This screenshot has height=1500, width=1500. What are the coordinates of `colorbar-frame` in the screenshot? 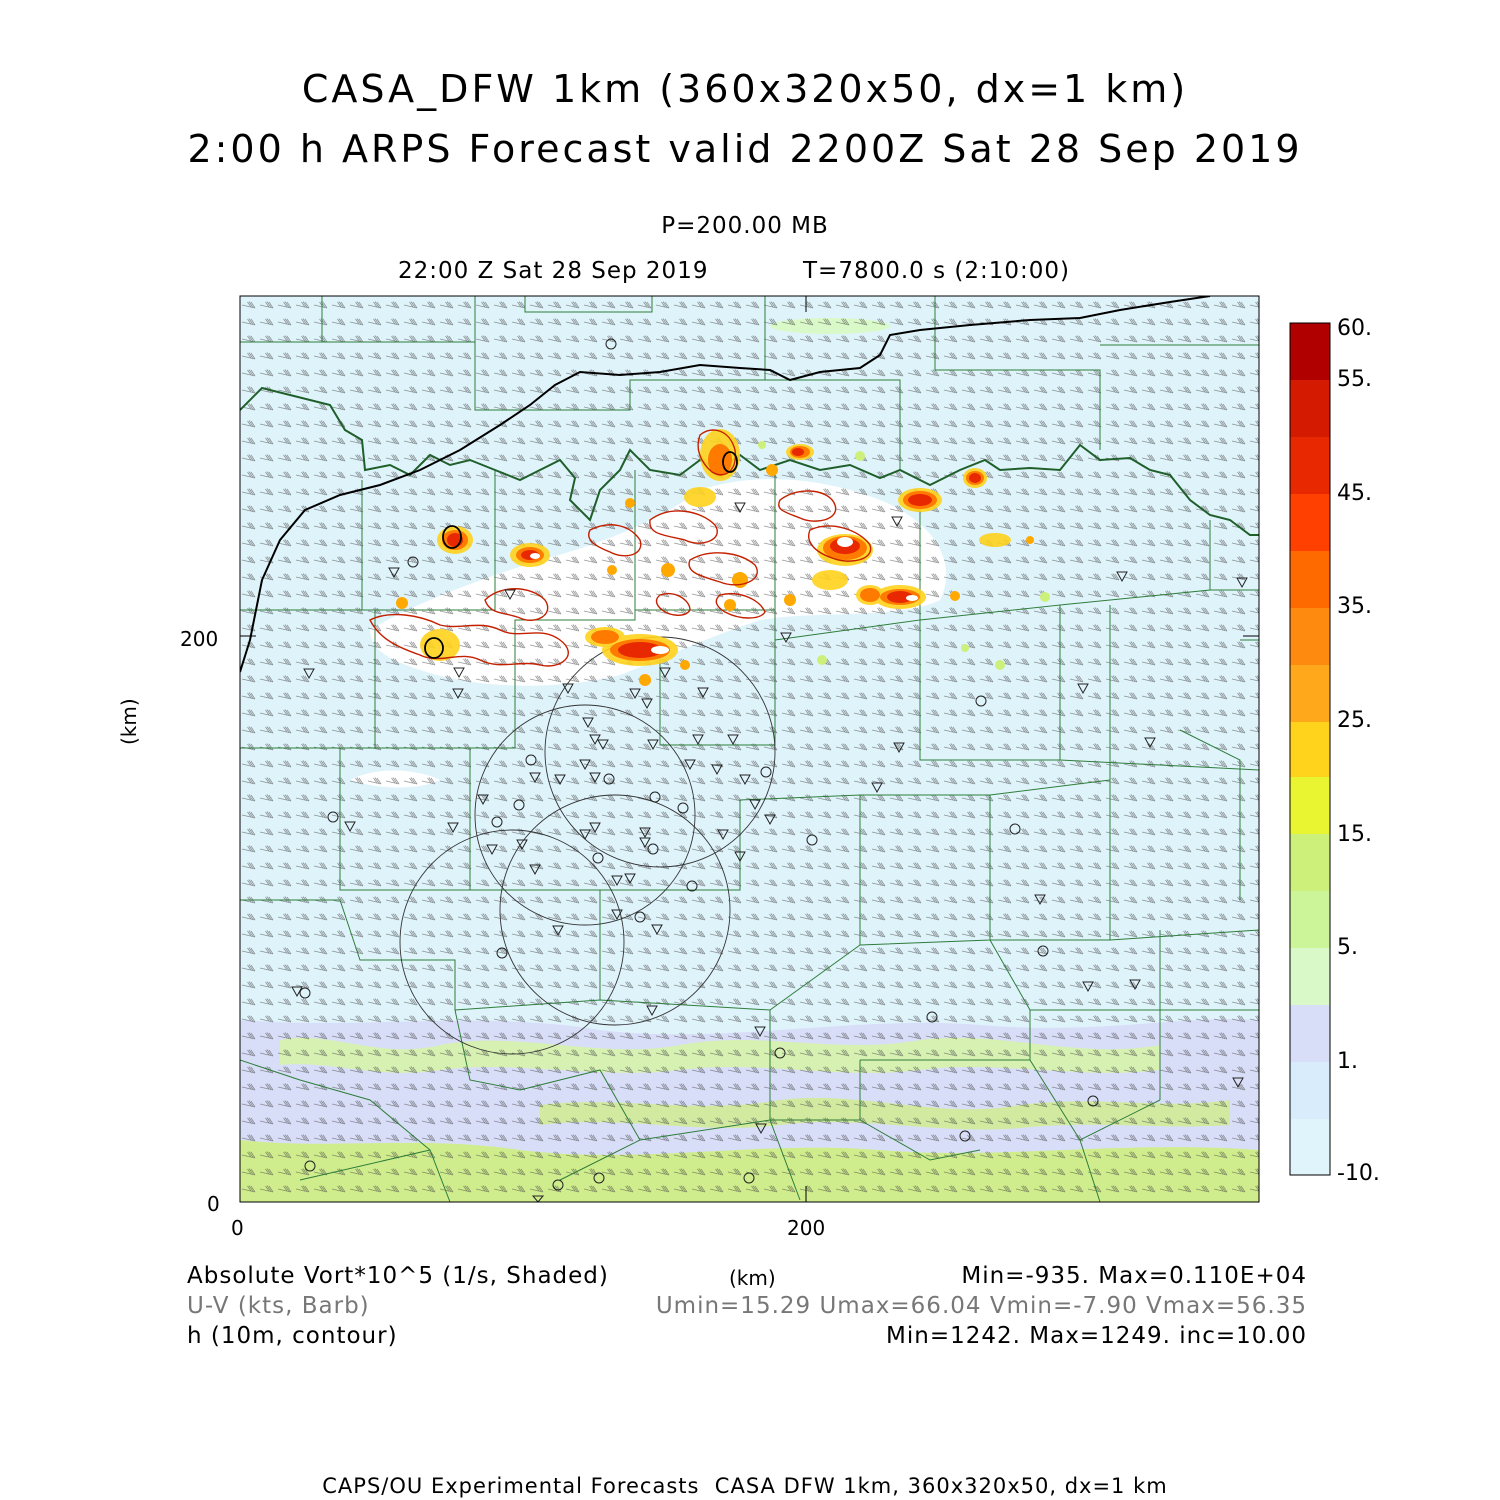 It's located at (1310, 749).